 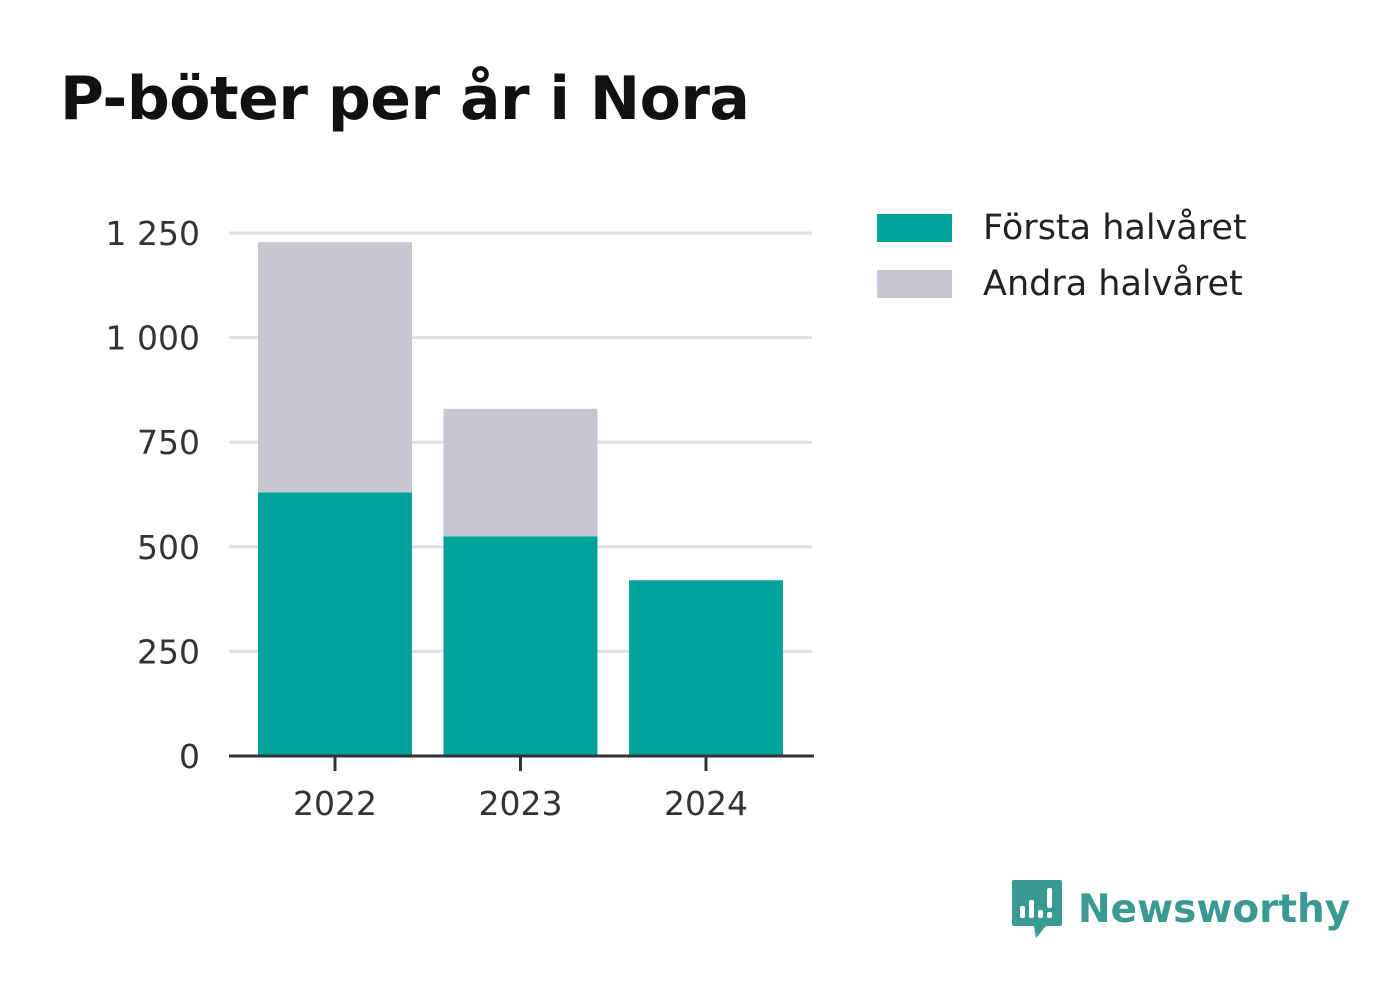 What do you see at coordinates (153, 338) in the screenshot?
I see `y-tick-label: 1 000` at bounding box center [153, 338].